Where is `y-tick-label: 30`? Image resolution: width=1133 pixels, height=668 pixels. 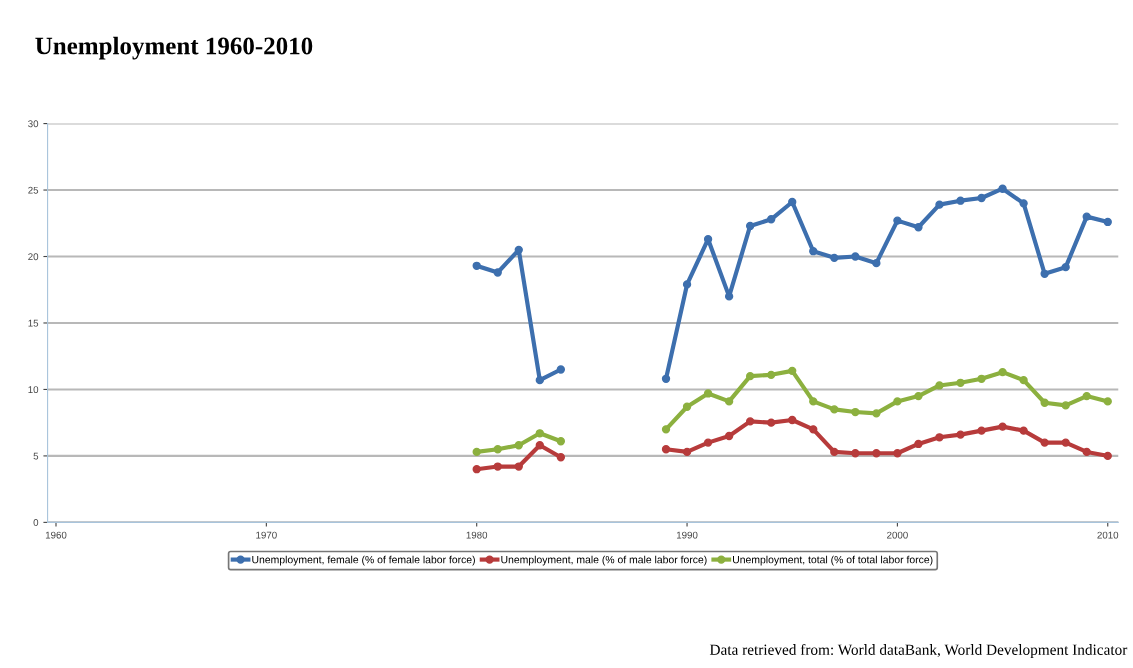 y-tick-label: 30 is located at coordinates (33, 124).